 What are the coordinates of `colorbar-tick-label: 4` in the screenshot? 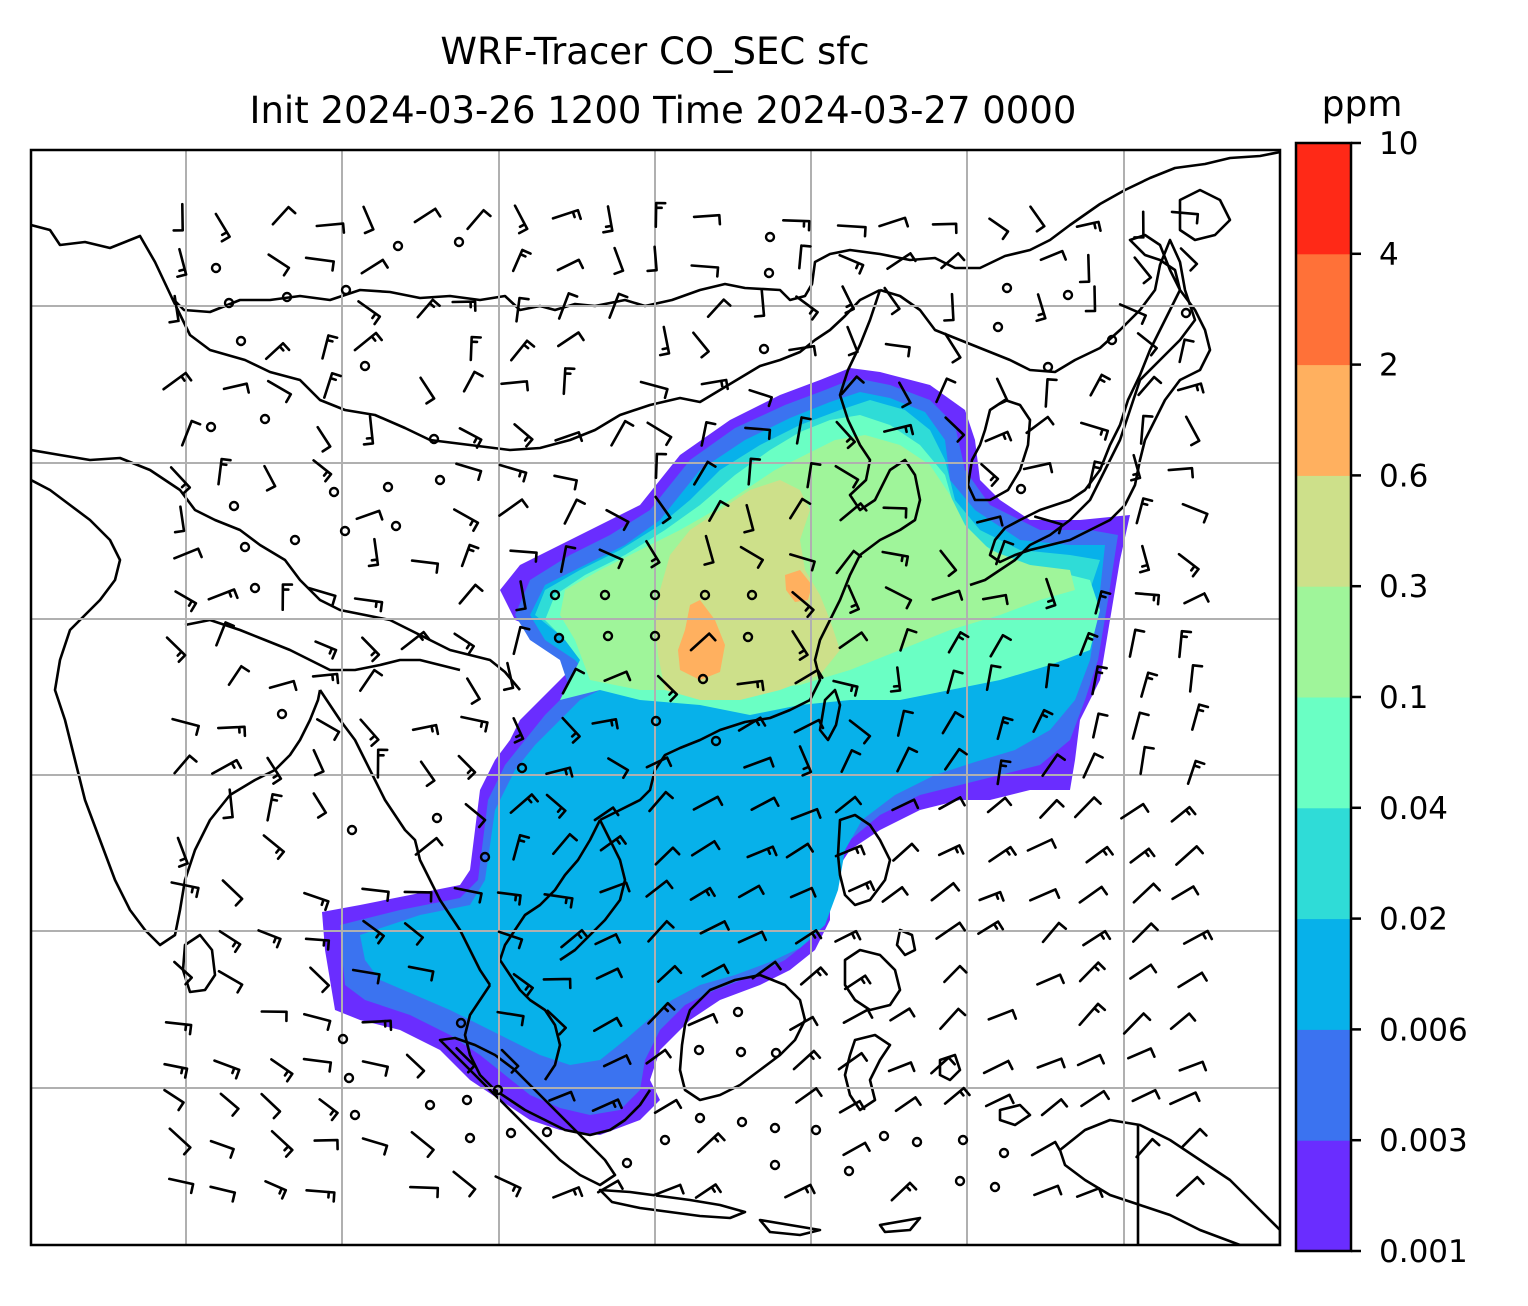 It's located at (1389, 255).